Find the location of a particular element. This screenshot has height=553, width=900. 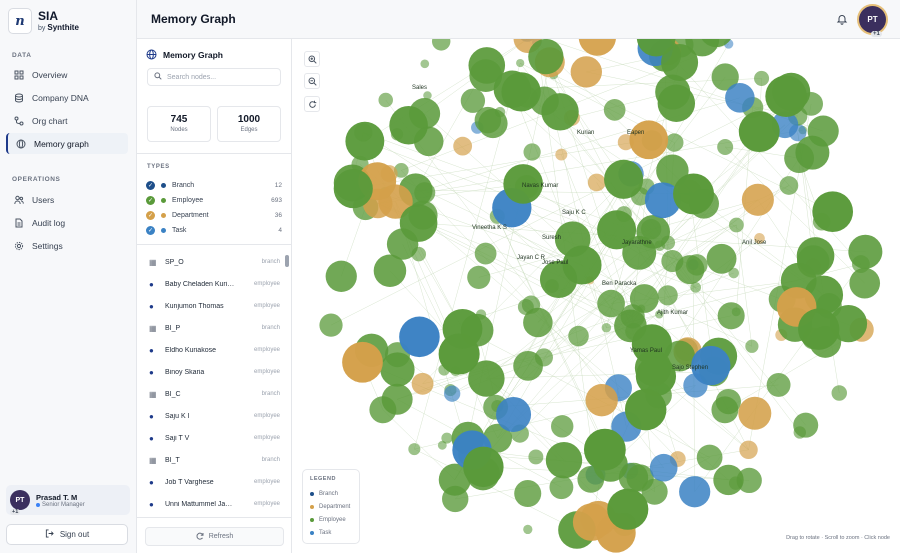

list-item: ● Saji T V employee is located at coordinates (210, 438).